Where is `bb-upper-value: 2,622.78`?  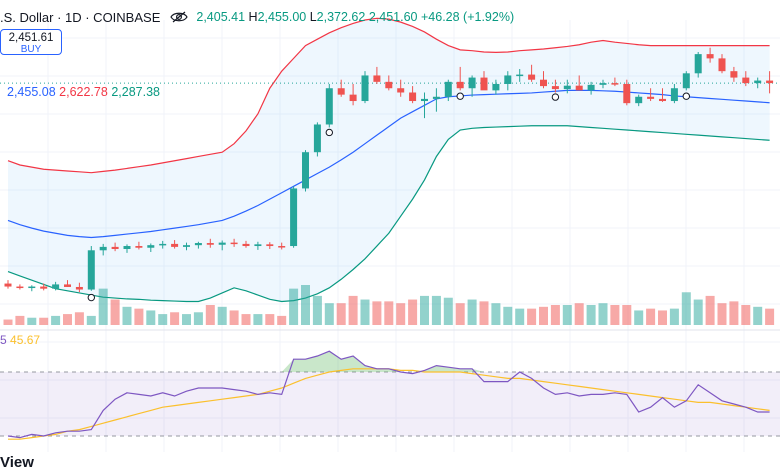 bb-upper-value: 2,622.78 is located at coordinates (83, 92).